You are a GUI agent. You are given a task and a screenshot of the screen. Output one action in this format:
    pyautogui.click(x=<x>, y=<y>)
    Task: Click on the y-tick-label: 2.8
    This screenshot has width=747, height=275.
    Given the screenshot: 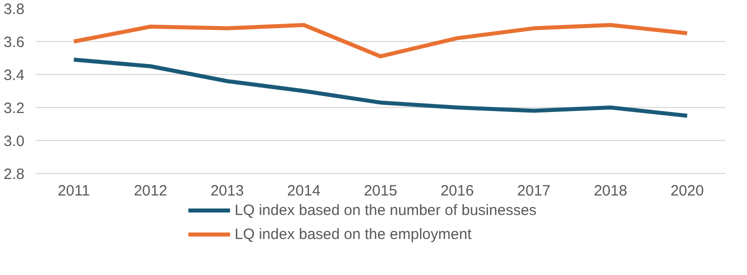 What is the action you would take?
    pyautogui.click(x=14, y=174)
    